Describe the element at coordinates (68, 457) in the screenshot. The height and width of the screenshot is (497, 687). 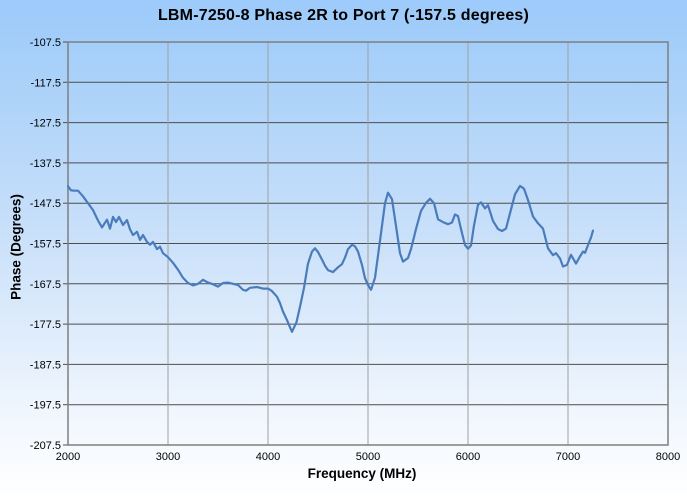
I see `x-tick-label: 2000` at that location.